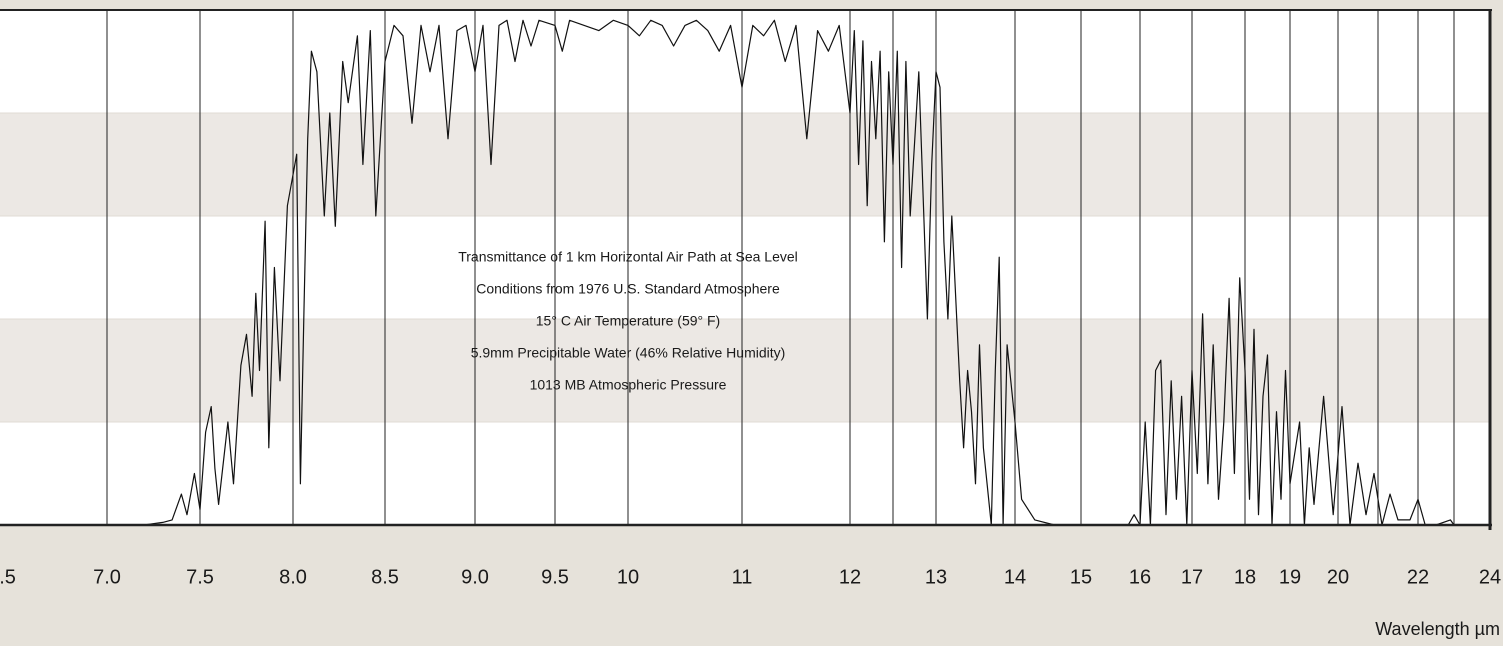 This screenshot has height=646, width=1503. What do you see at coordinates (850, 577) in the screenshot?
I see `x-tick-label: 12` at bounding box center [850, 577].